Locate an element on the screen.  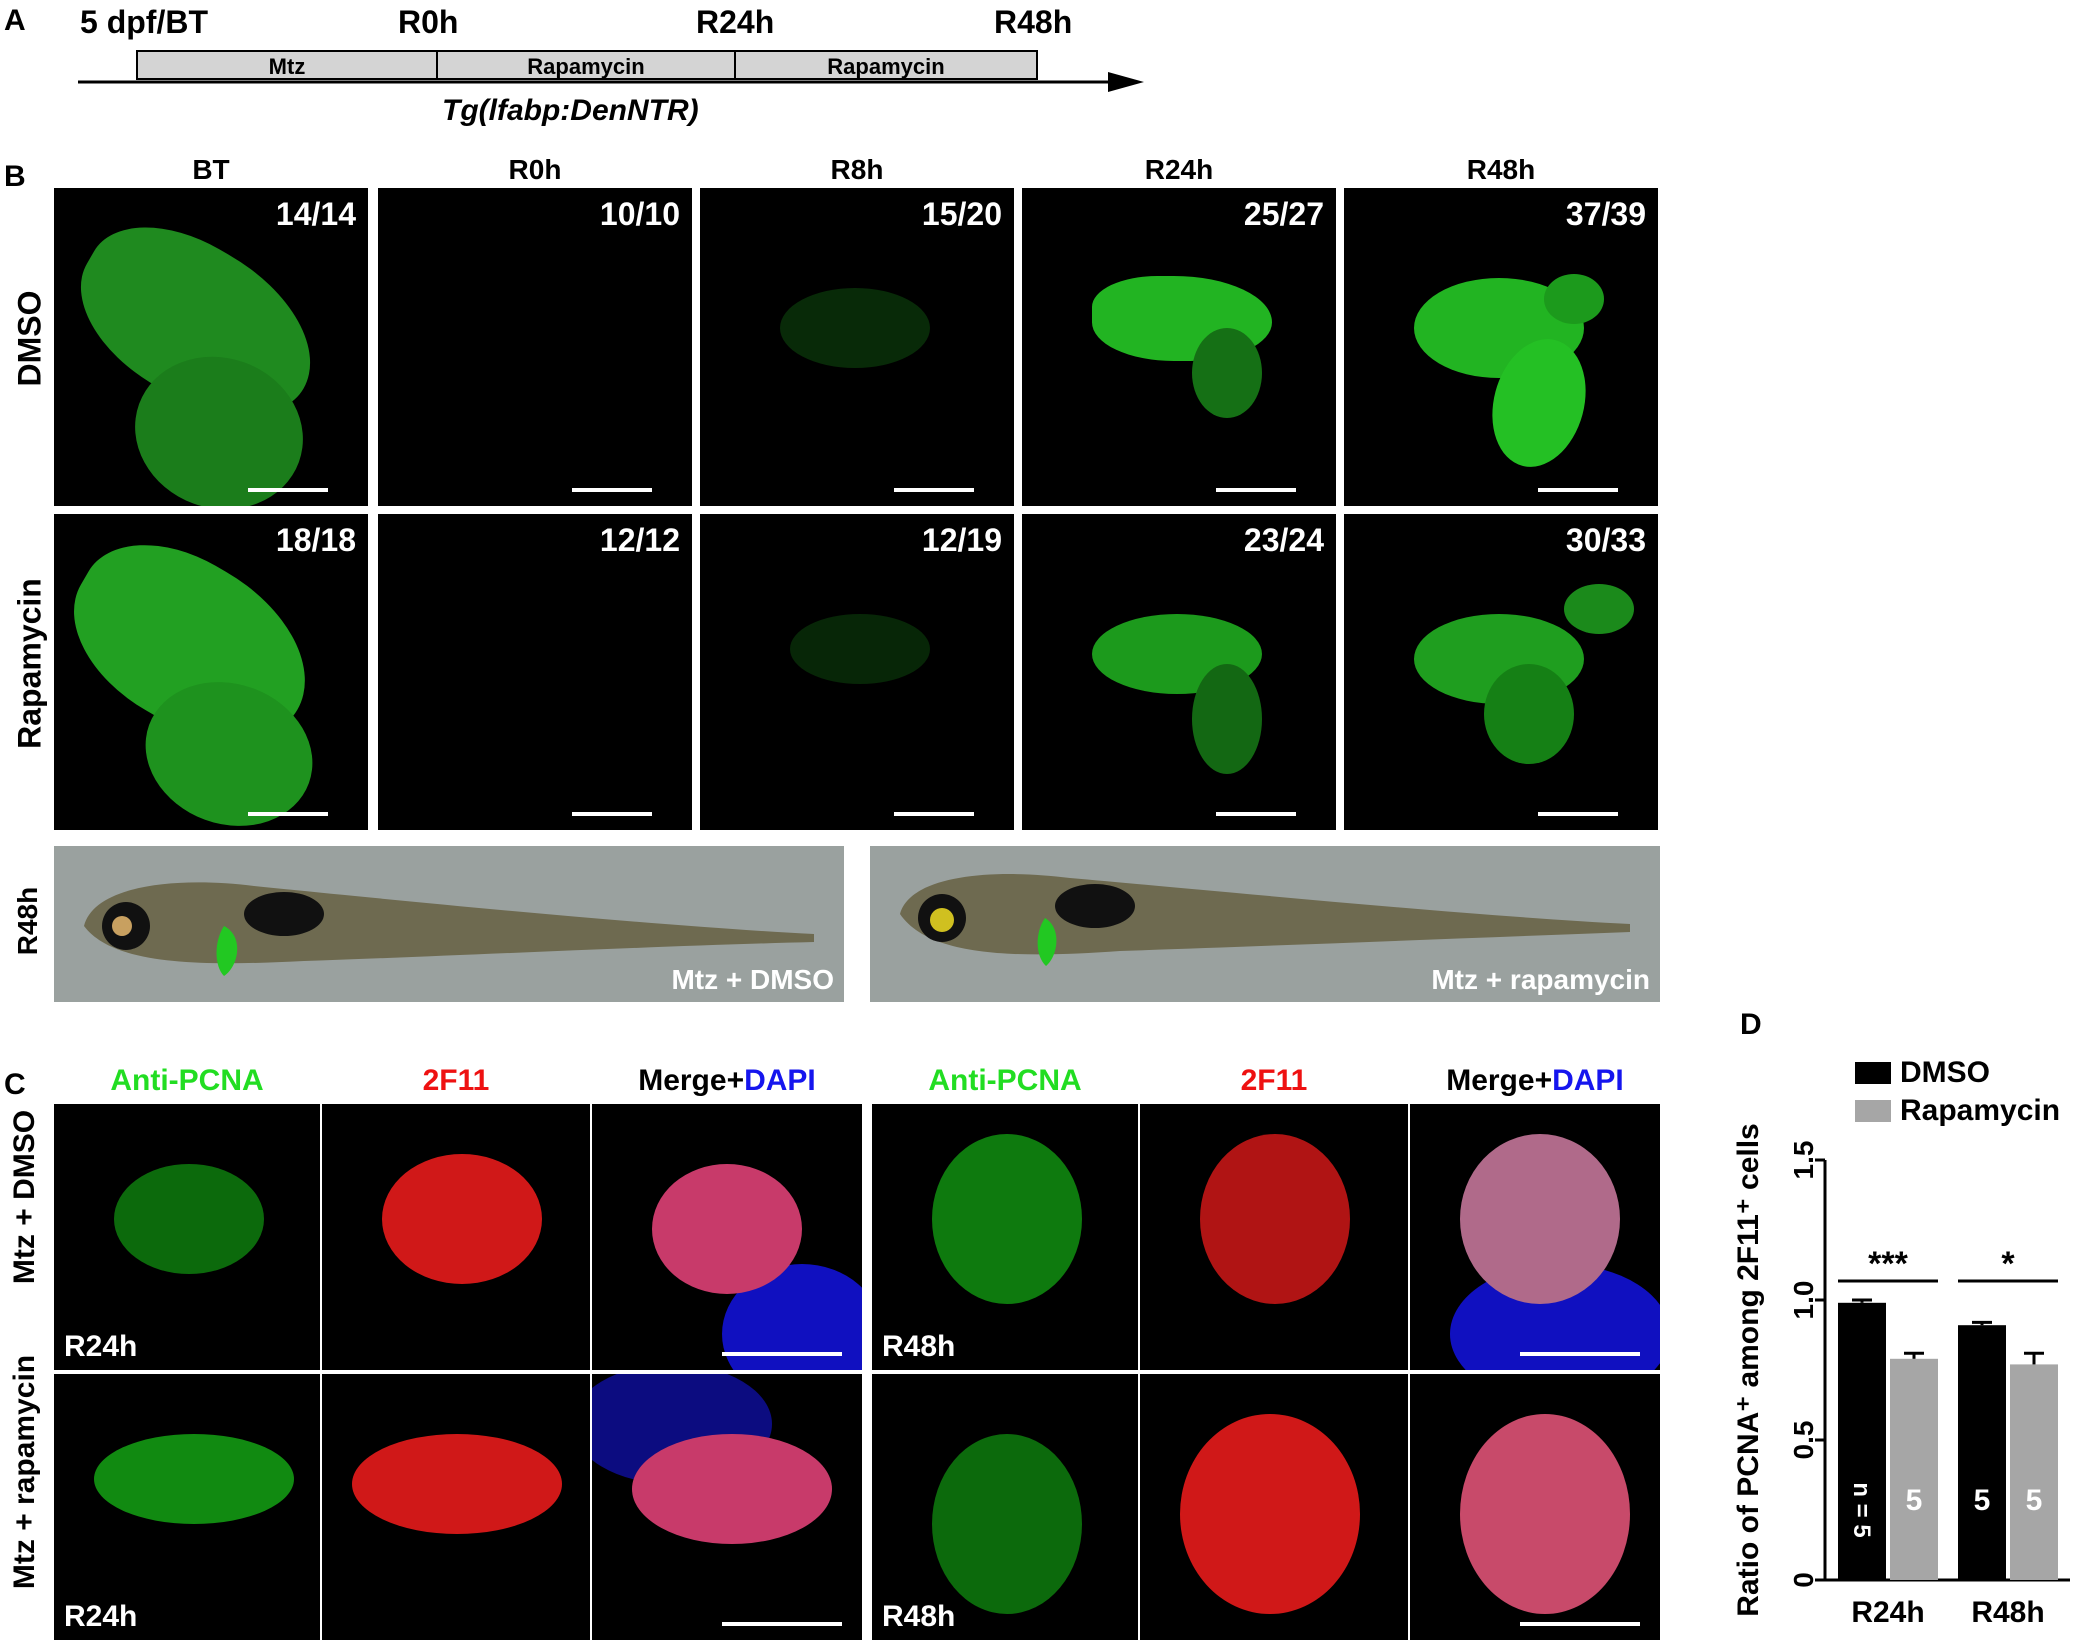
row-label-dmso: DMSO is located at coordinates (29, 338).